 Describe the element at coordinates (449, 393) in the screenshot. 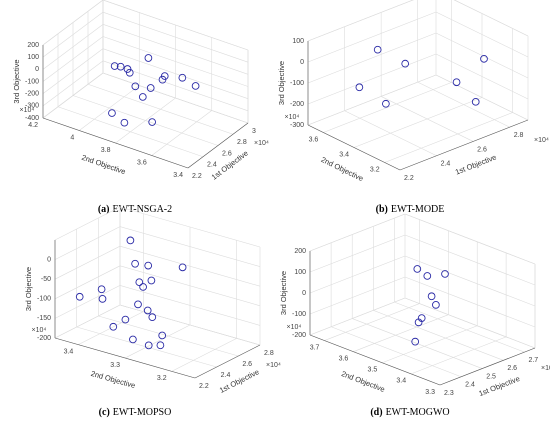

I see `x-tick-label: 2.3` at that location.